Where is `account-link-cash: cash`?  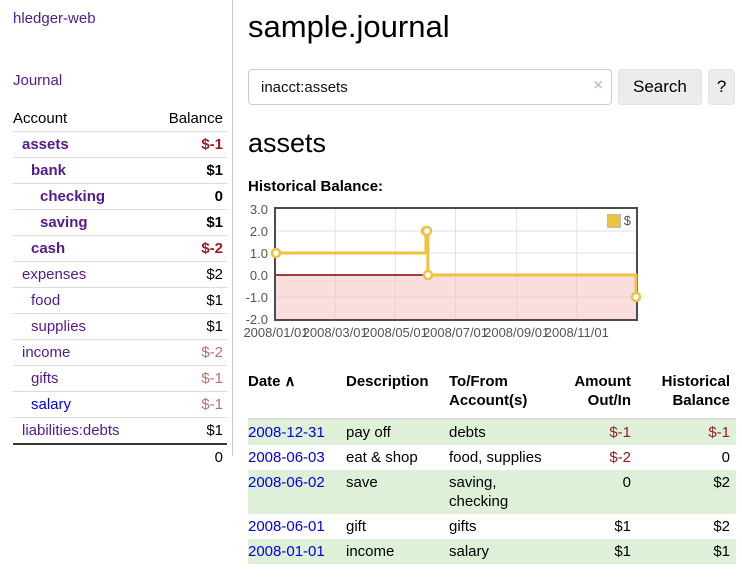
account-link-cash: cash is located at coordinates (48, 248).